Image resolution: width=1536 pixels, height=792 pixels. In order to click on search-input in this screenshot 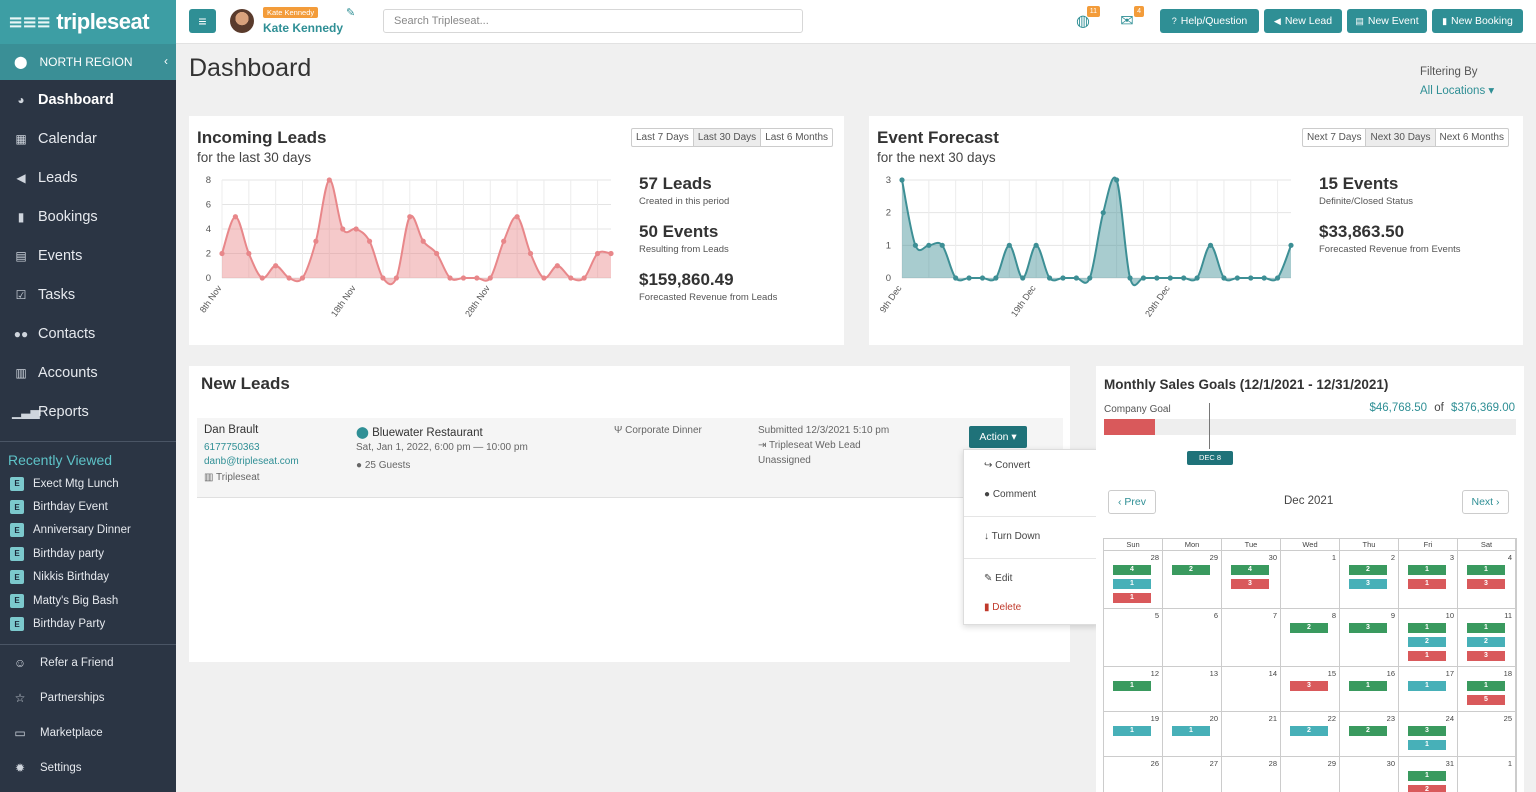, I will do `click(593, 21)`.